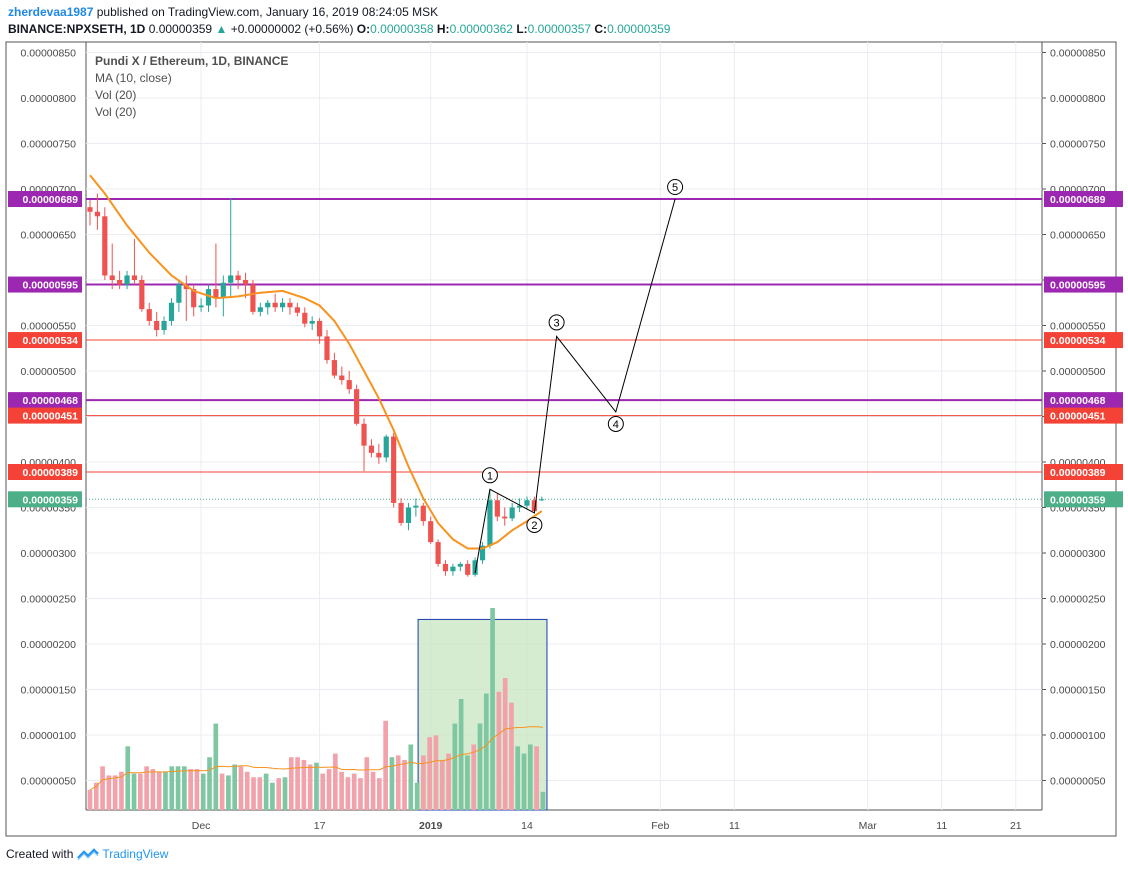 Image resolution: width=1128 pixels, height=873 pixels. Describe the element at coordinates (559, 29) in the screenshot. I see `low-value: 0.00000357` at that location.